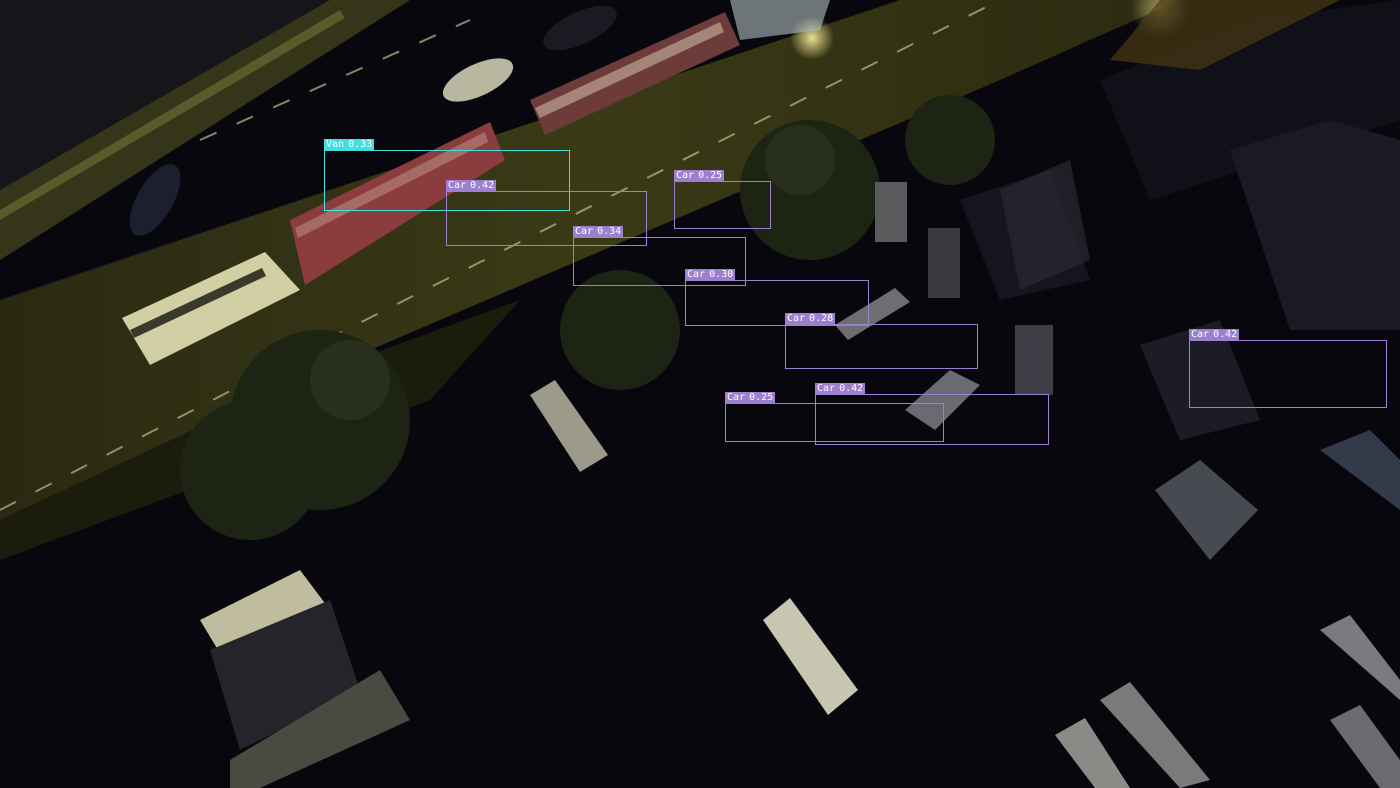 This screenshot has width=1400, height=788. What do you see at coordinates (881, 341) in the screenshot?
I see `detection-box-car: Car 0.28` at bounding box center [881, 341].